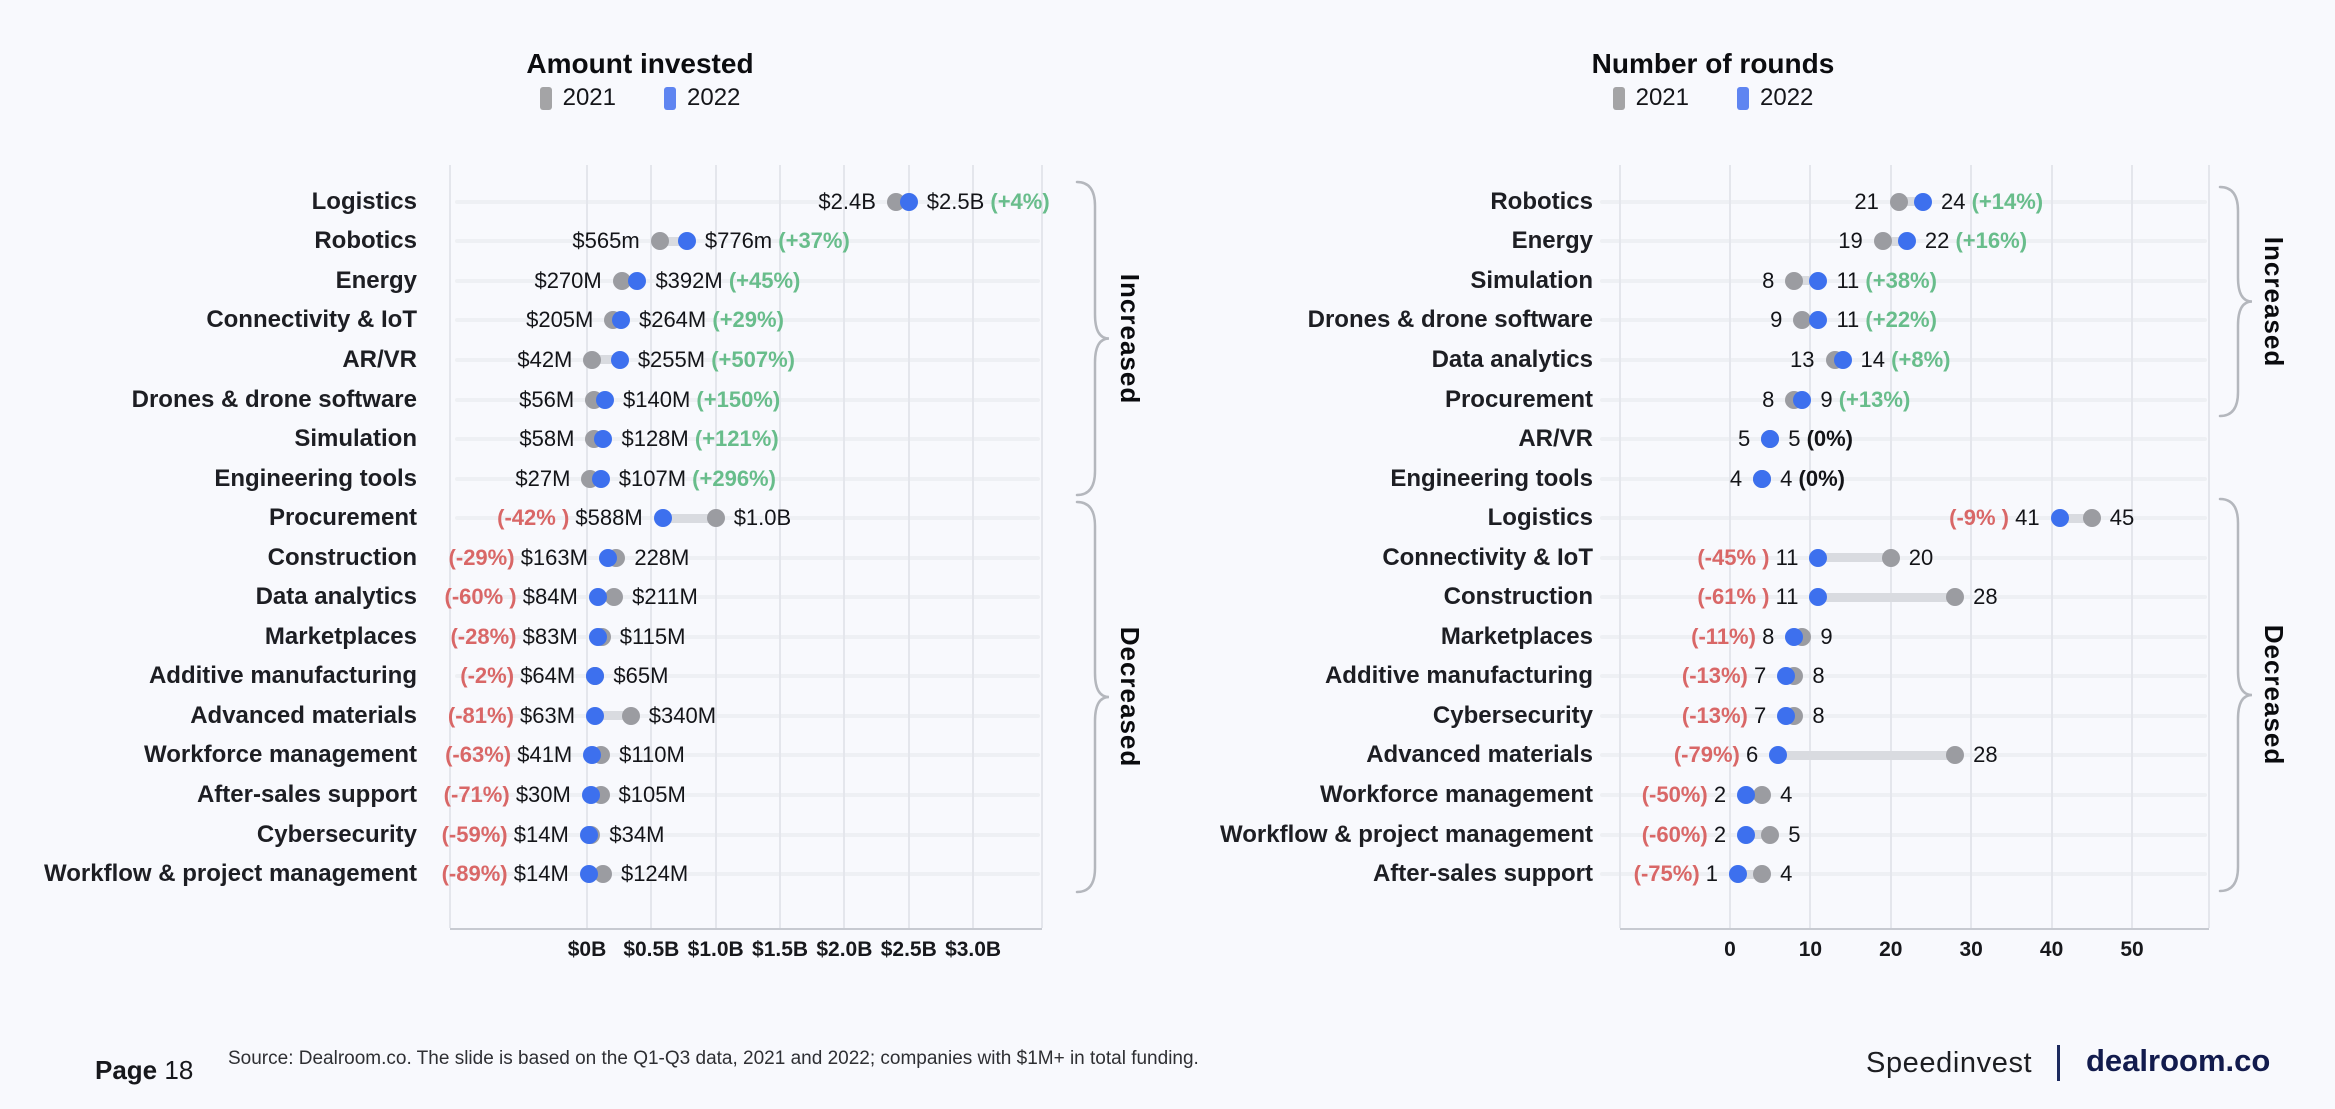 The height and width of the screenshot is (1109, 2335). I want to click on row-right-value: $115M, so click(652, 636).